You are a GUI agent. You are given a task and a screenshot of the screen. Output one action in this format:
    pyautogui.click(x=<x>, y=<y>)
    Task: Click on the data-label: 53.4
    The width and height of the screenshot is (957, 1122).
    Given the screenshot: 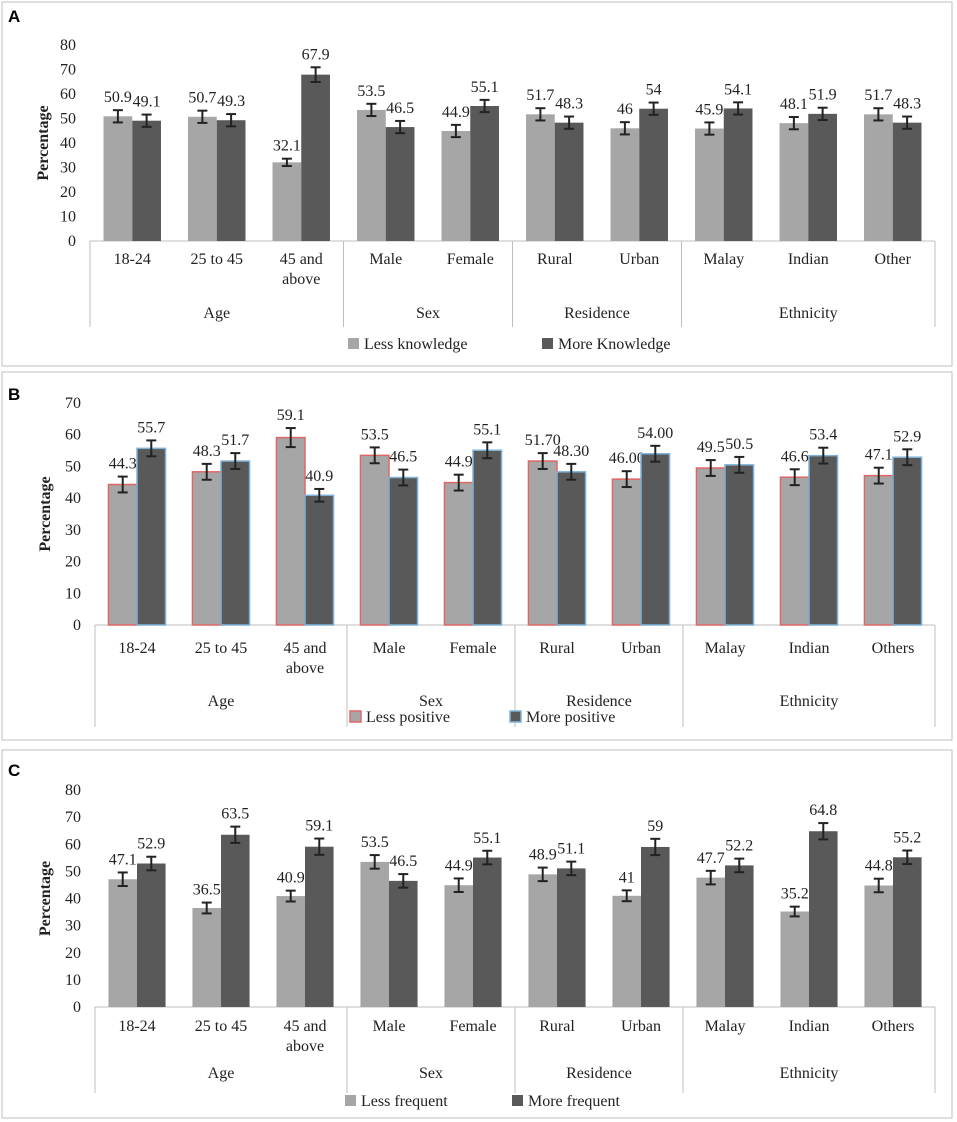 What is the action you would take?
    pyautogui.click(x=823, y=435)
    